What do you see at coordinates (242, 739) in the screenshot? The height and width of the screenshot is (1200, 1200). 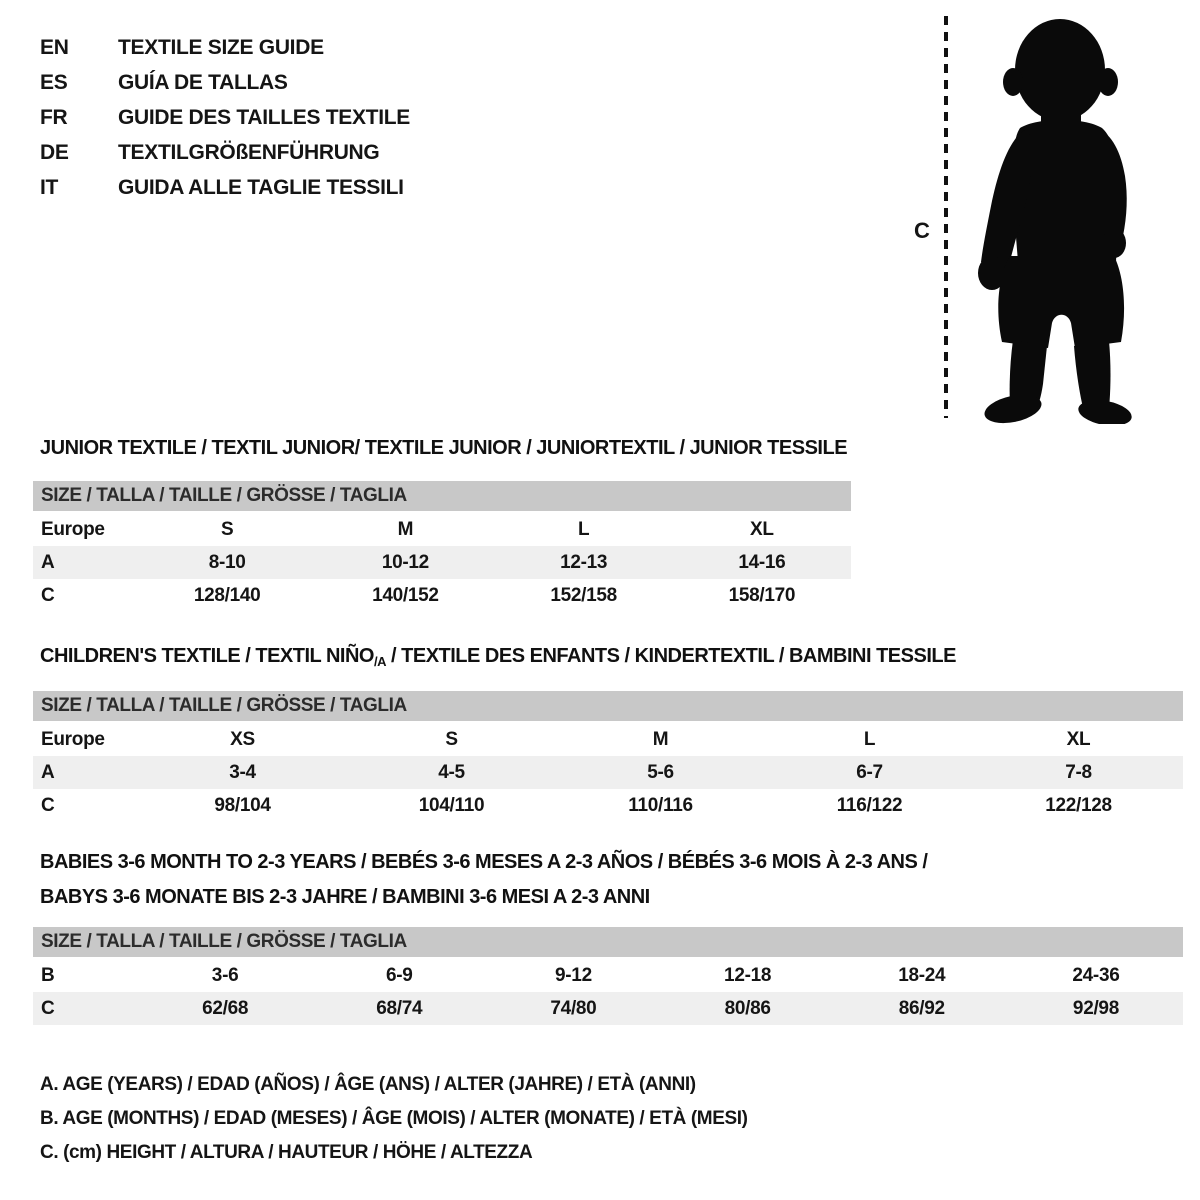 I see `column-header: XS` at bounding box center [242, 739].